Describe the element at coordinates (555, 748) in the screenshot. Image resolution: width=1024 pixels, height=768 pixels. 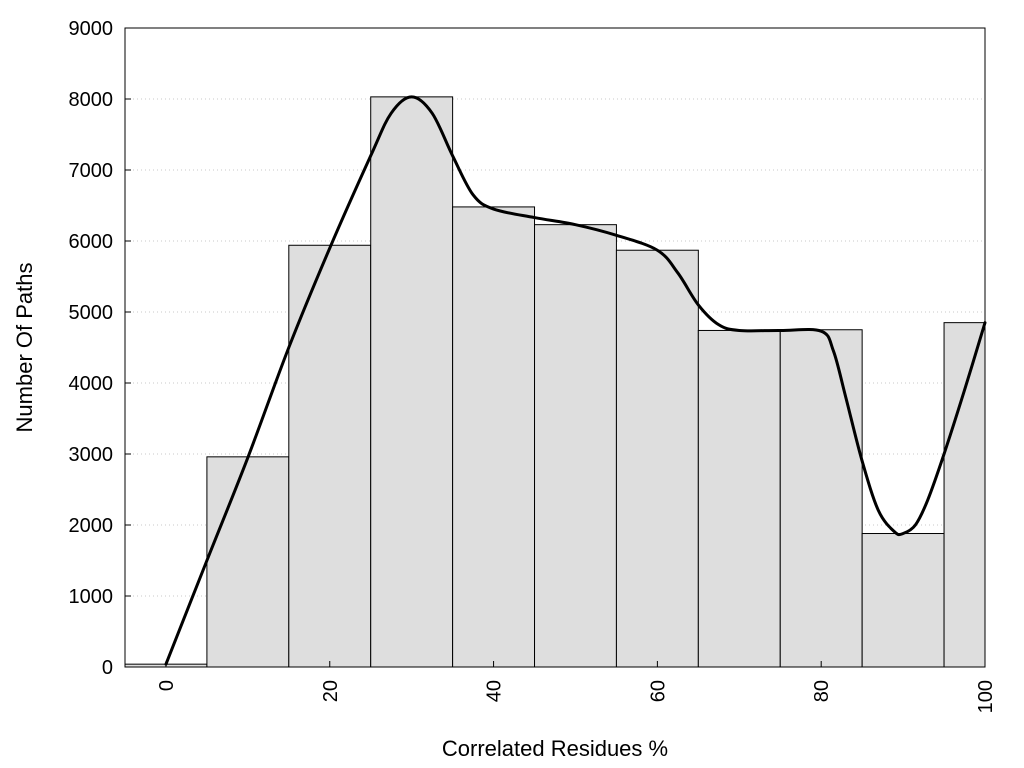
I see `x-axis-title: Correlated Residues %` at that location.